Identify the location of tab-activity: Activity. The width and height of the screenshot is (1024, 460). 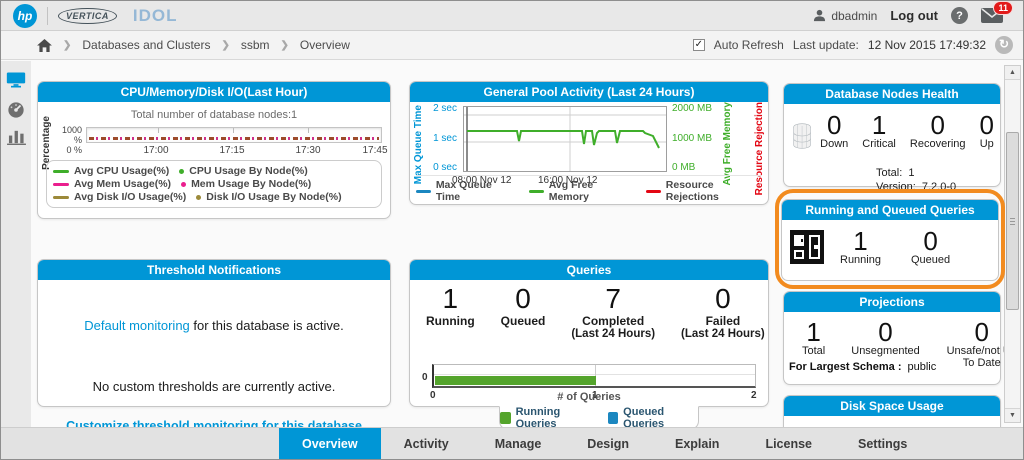
(426, 443).